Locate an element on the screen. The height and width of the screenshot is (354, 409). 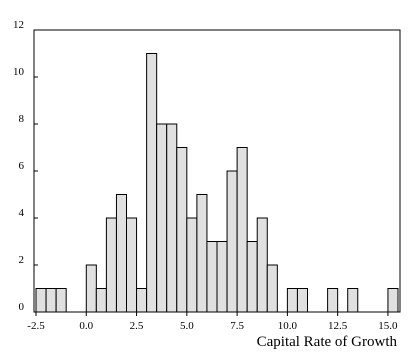
x-tick-label: -2.5 is located at coordinates (36, 326).